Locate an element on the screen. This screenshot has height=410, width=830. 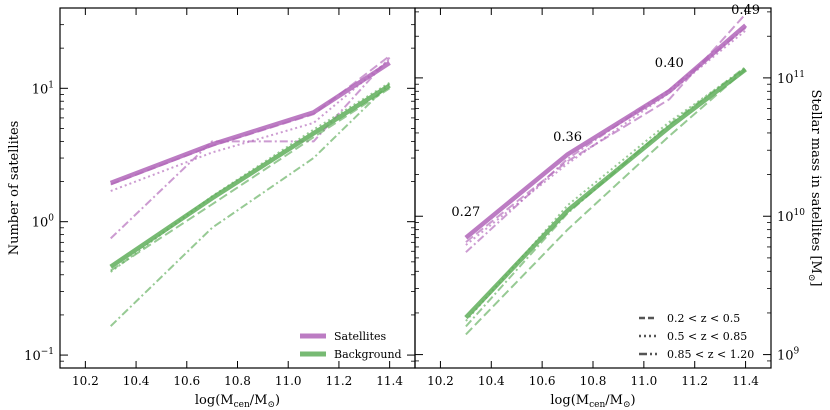
legend-label-0-5-z-0-85: 0.5 < z < 0.85 is located at coordinates (707, 336).